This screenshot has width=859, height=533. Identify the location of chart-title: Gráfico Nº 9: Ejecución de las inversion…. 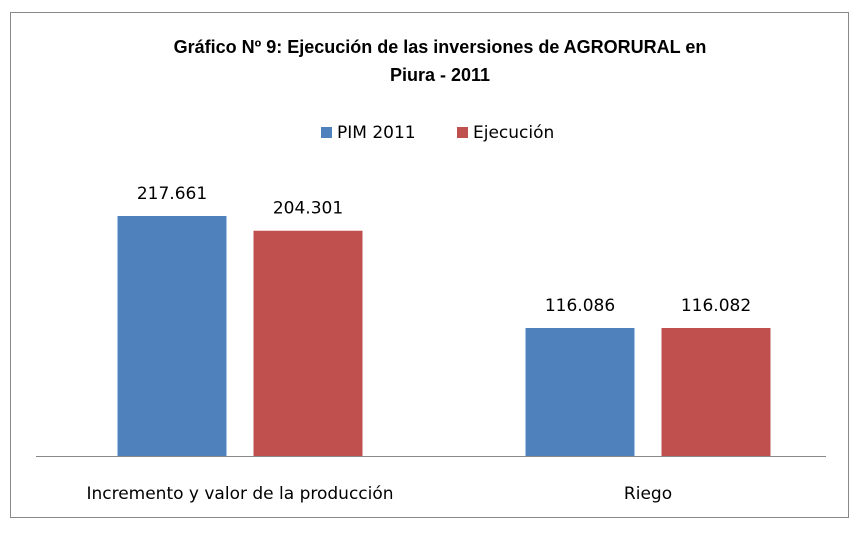
(440, 47).